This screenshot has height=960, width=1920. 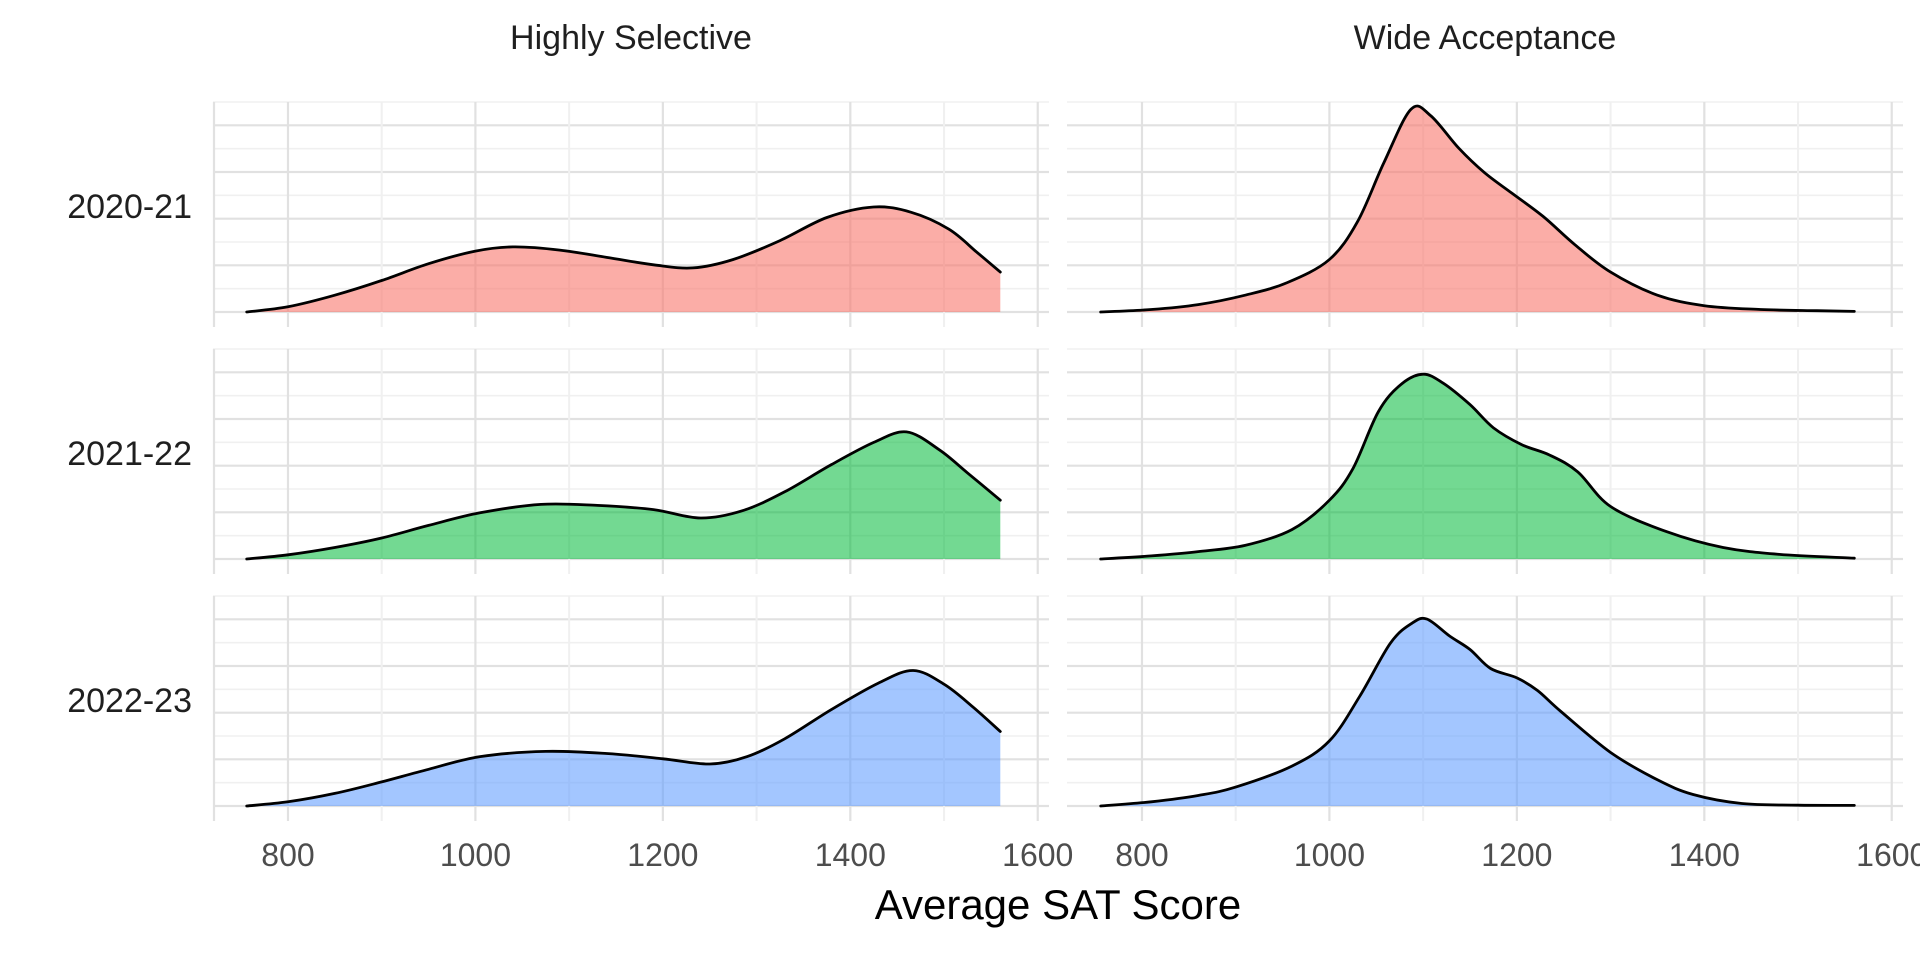 I want to click on density-area-2020-21-highly-selective, so click(x=623, y=259).